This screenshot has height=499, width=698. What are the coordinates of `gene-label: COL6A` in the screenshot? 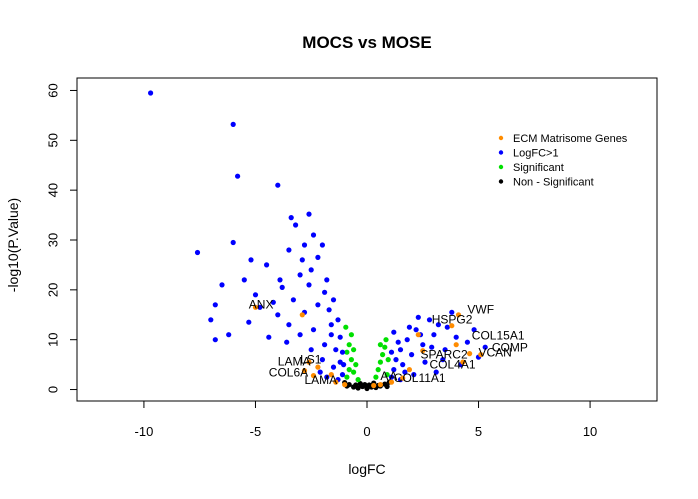 It's located at (288, 373).